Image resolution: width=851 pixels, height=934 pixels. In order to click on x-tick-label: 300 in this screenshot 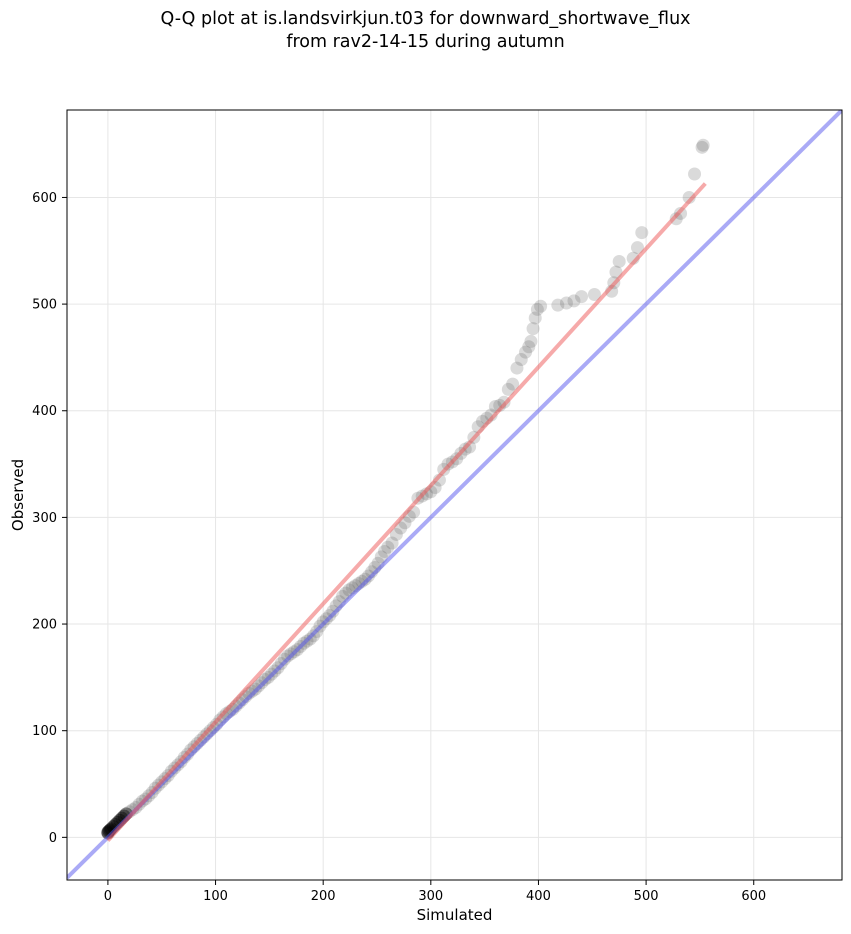, I will do `click(430, 896)`.